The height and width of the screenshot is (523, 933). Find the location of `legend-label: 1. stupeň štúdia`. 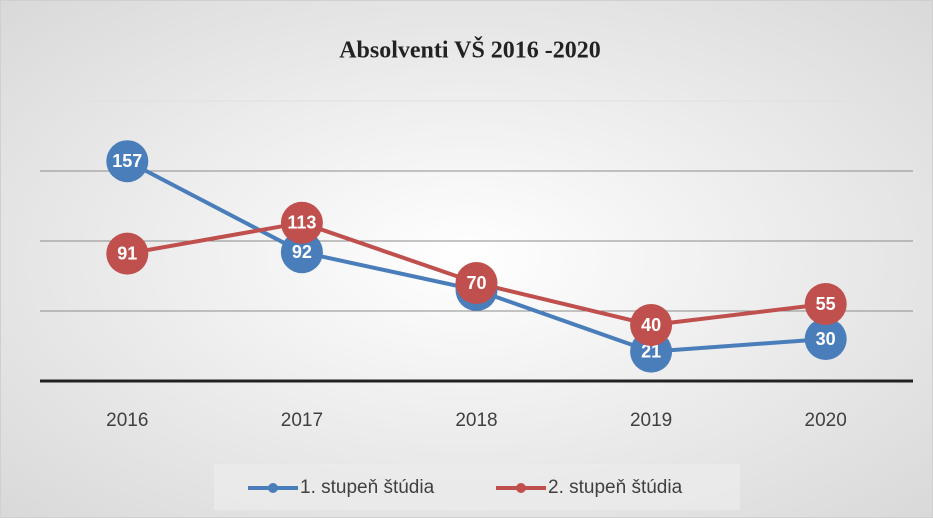

legend-label: 1. stupeň štúdia is located at coordinates (367, 487).